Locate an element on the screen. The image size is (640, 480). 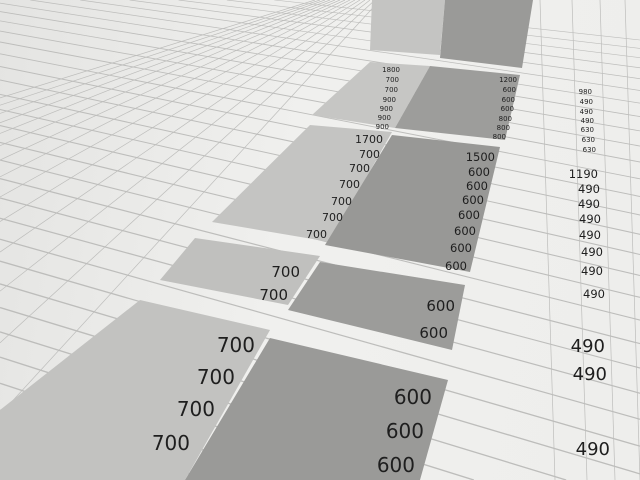
shade-top-b is located at coordinates (486, 34).